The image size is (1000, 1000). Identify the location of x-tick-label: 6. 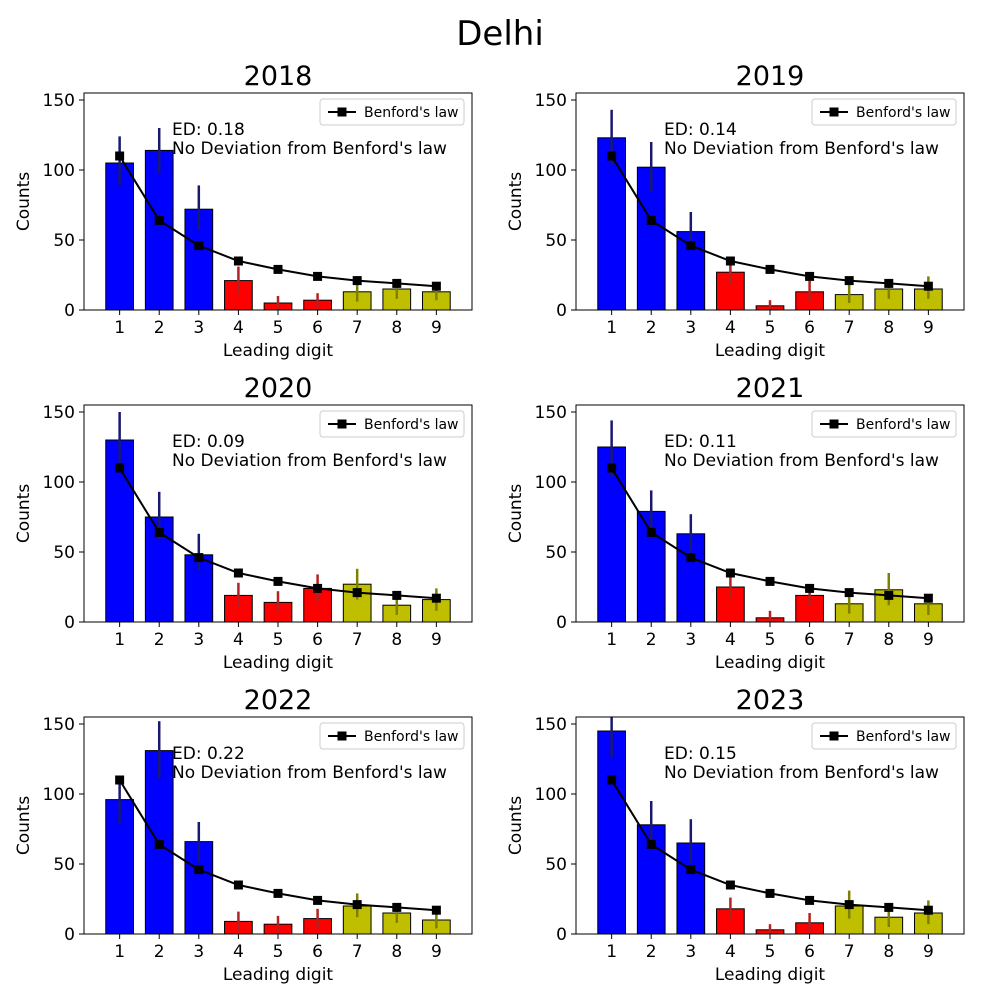
(317, 328).